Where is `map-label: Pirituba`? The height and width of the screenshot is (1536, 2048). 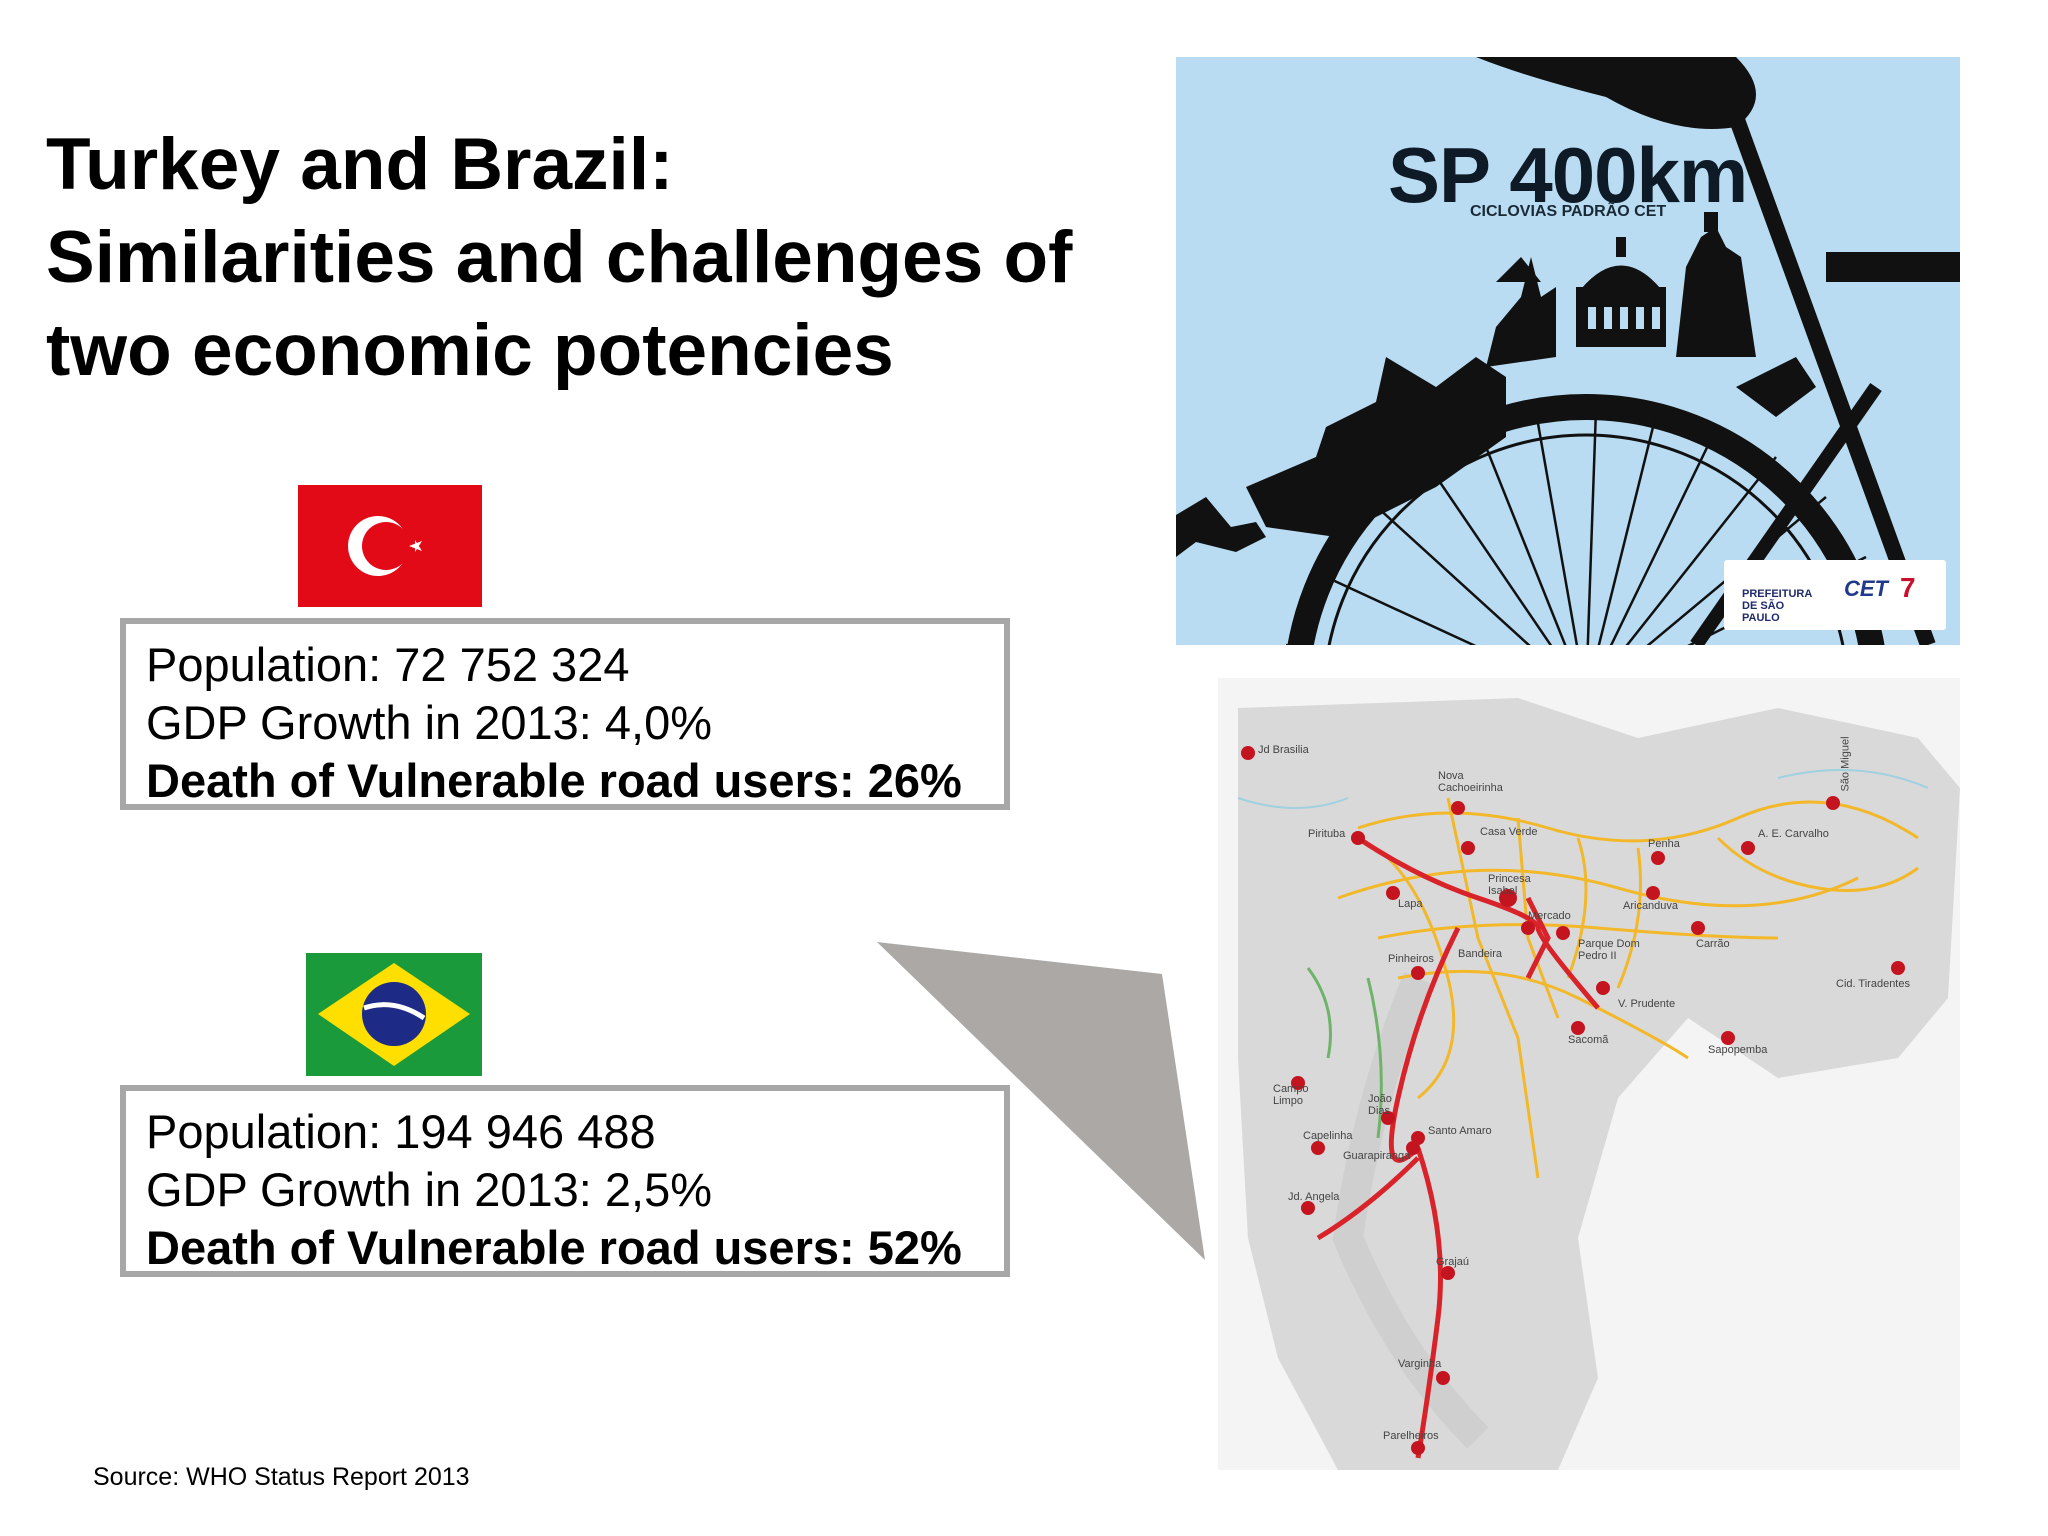 map-label: Pirituba is located at coordinates (1327, 834).